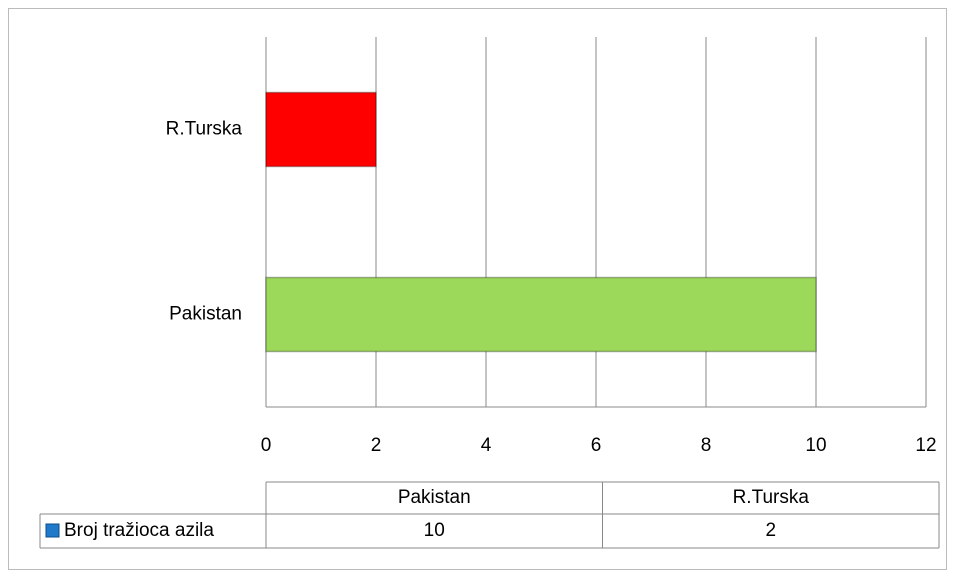 Image resolution: width=956 pixels, height=578 pixels. What do you see at coordinates (596, 445) in the screenshot?
I see `x-tick-label: 6` at bounding box center [596, 445].